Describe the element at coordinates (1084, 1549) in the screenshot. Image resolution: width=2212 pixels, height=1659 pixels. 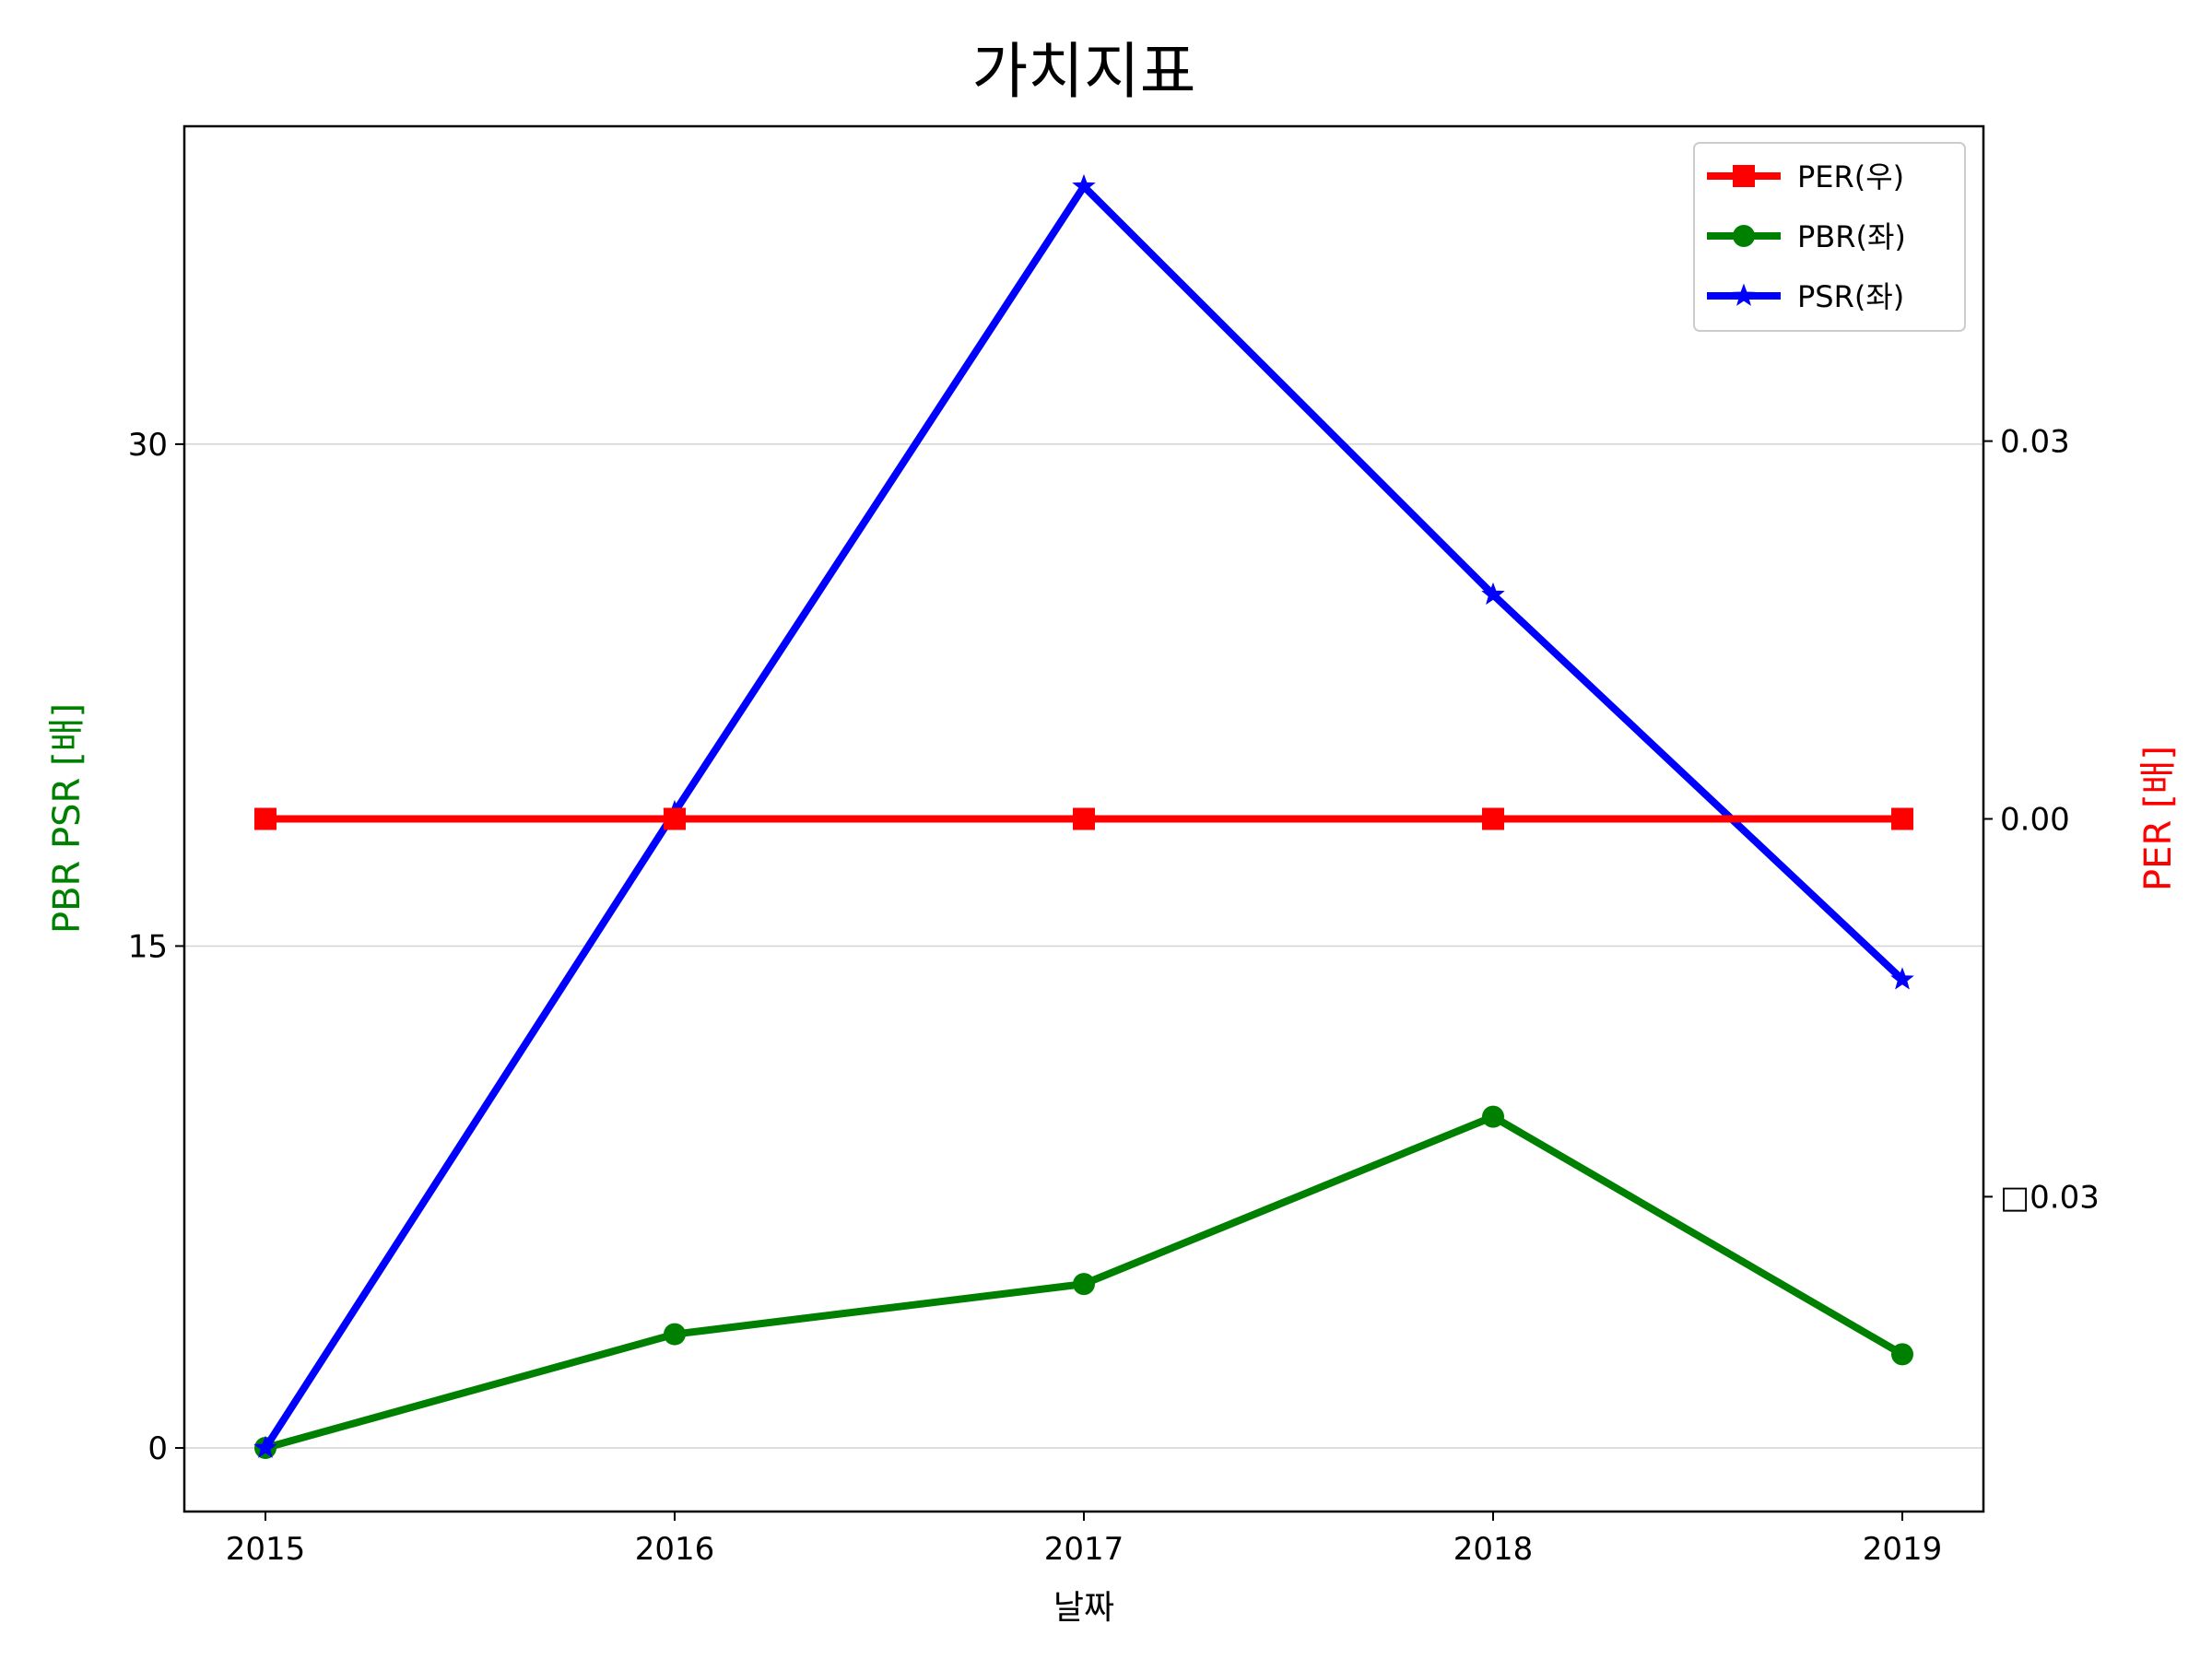
I see `x-tick-label: 2017` at that location.